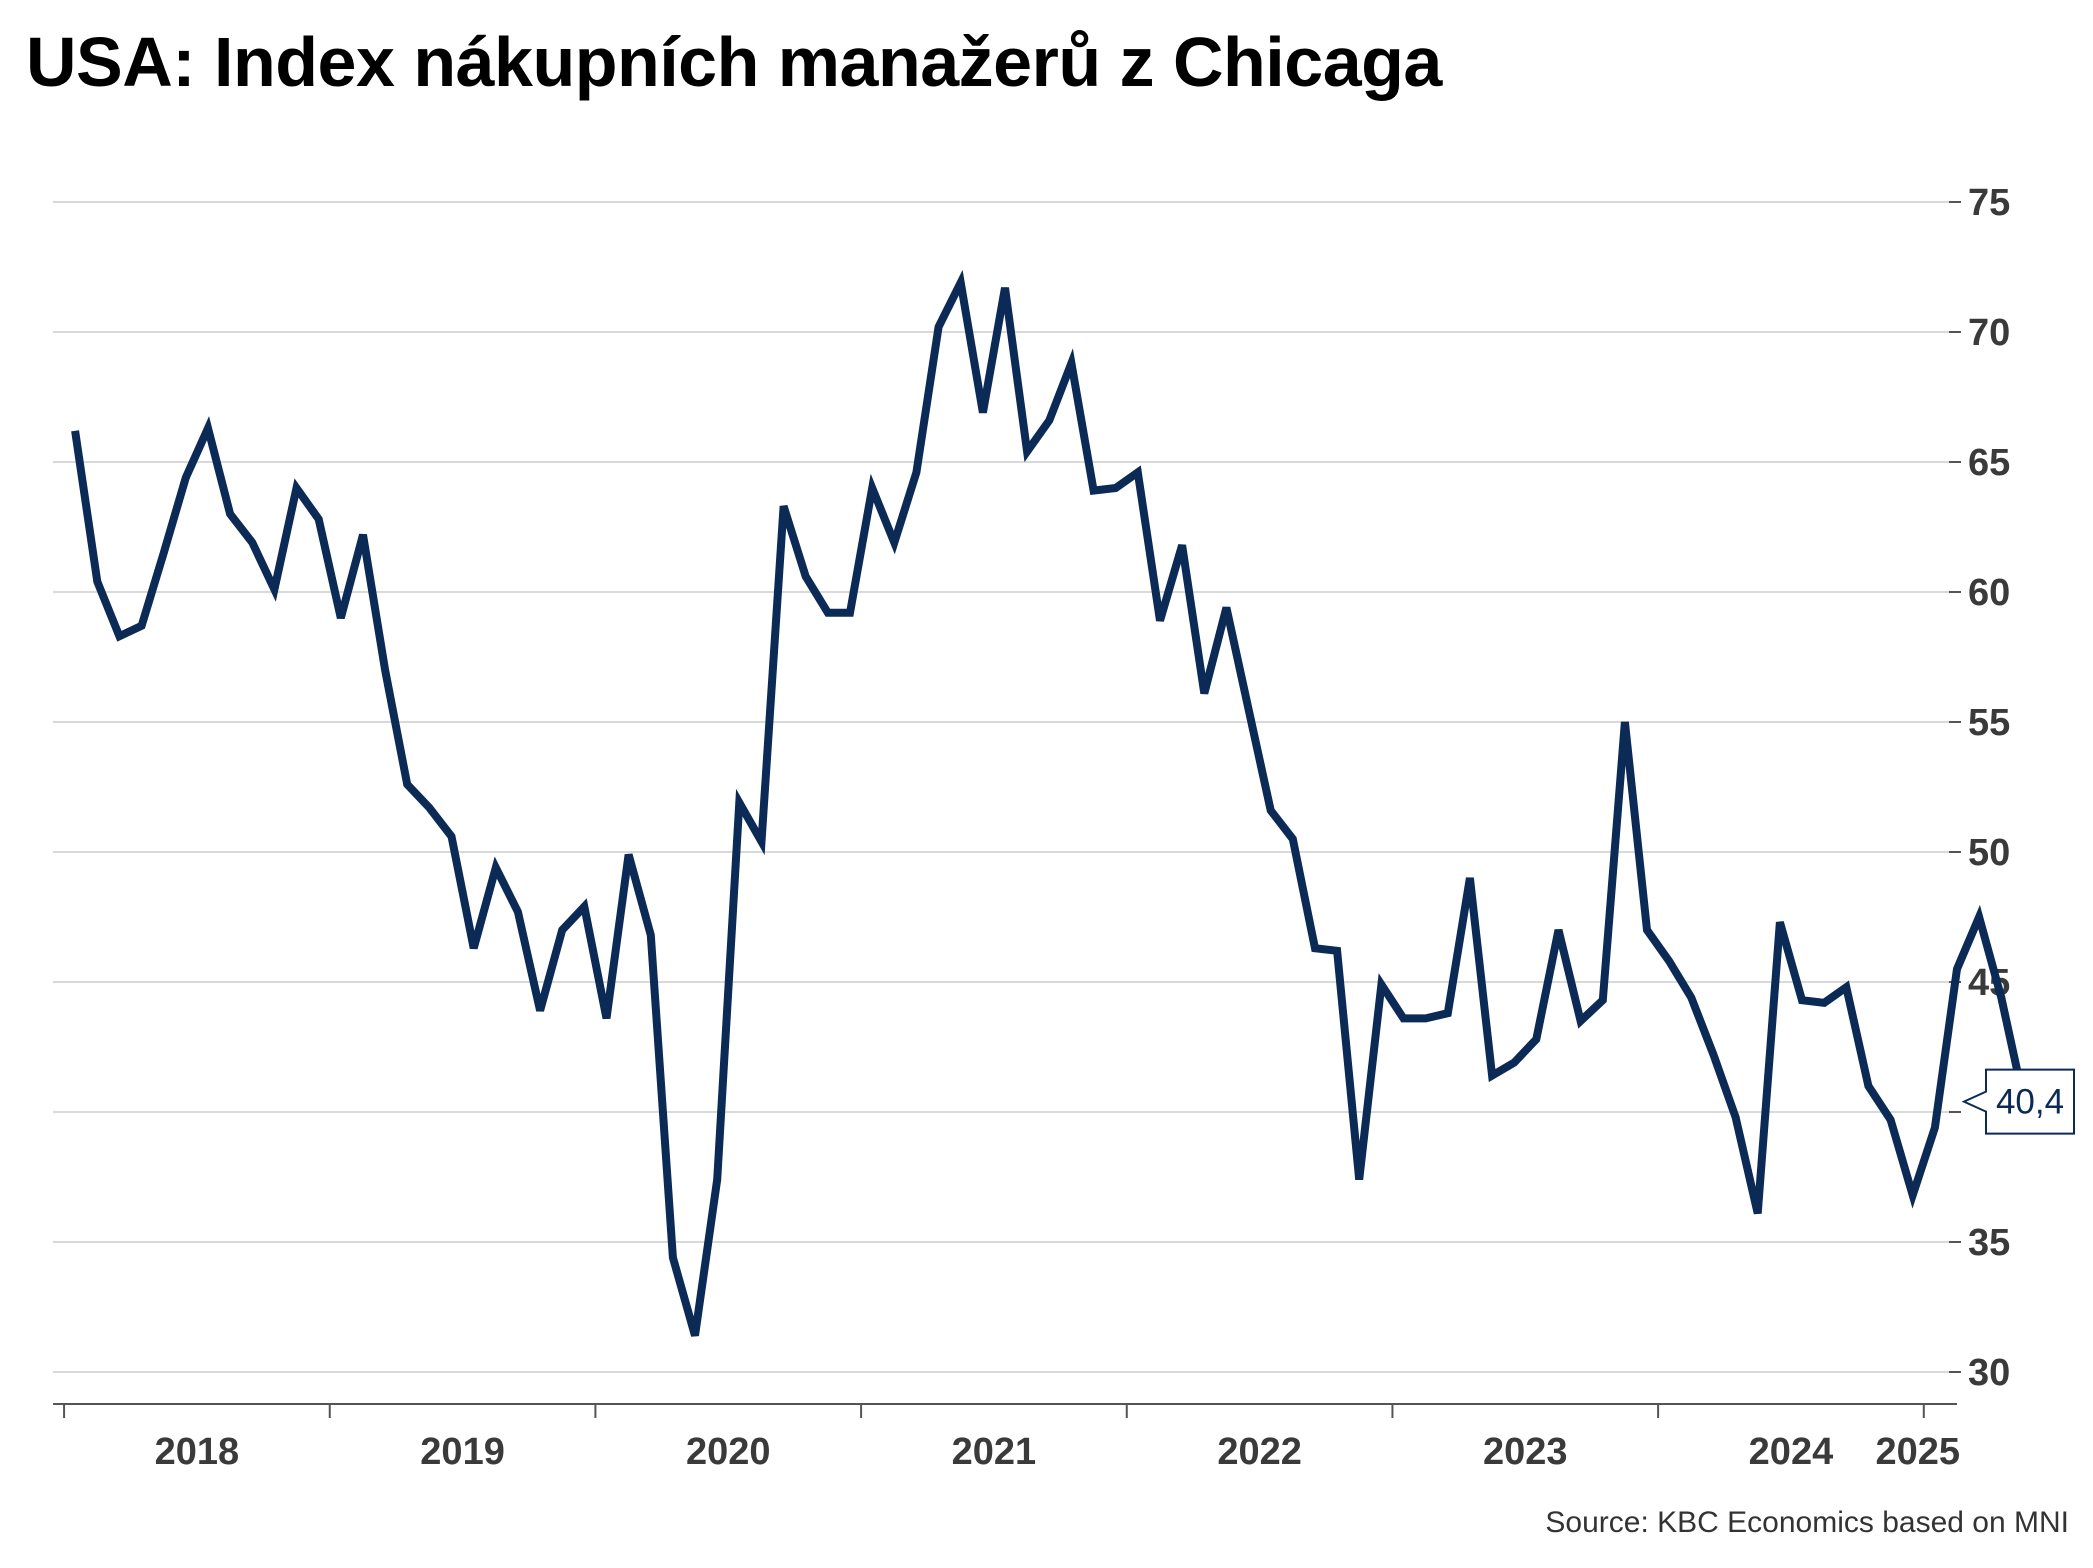 This screenshot has height=1568, width=2093. What do you see at coordinates (197, 1452) in the screenshot?
I see `x-tick-label-2018: 2018` at bounding box center [197, 1452].